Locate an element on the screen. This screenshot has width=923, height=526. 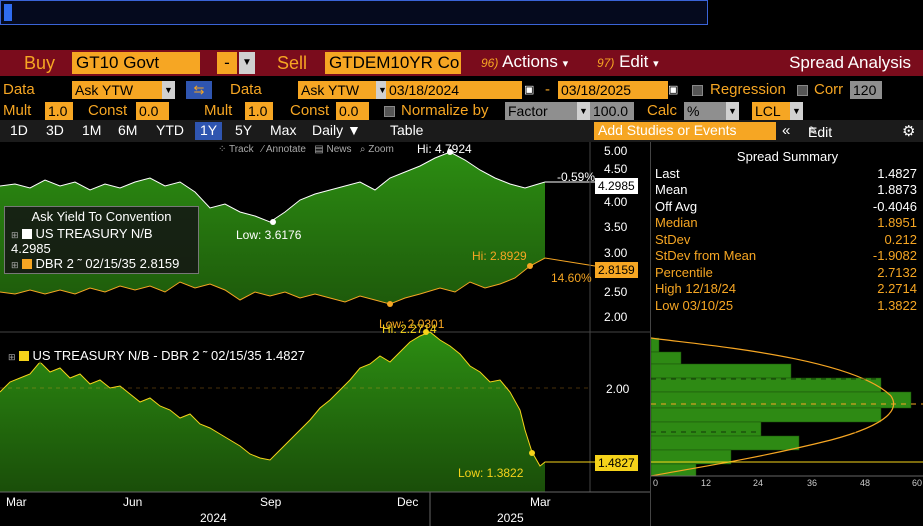
data2-select: Ask YTW is located at coordinates (337, 90).